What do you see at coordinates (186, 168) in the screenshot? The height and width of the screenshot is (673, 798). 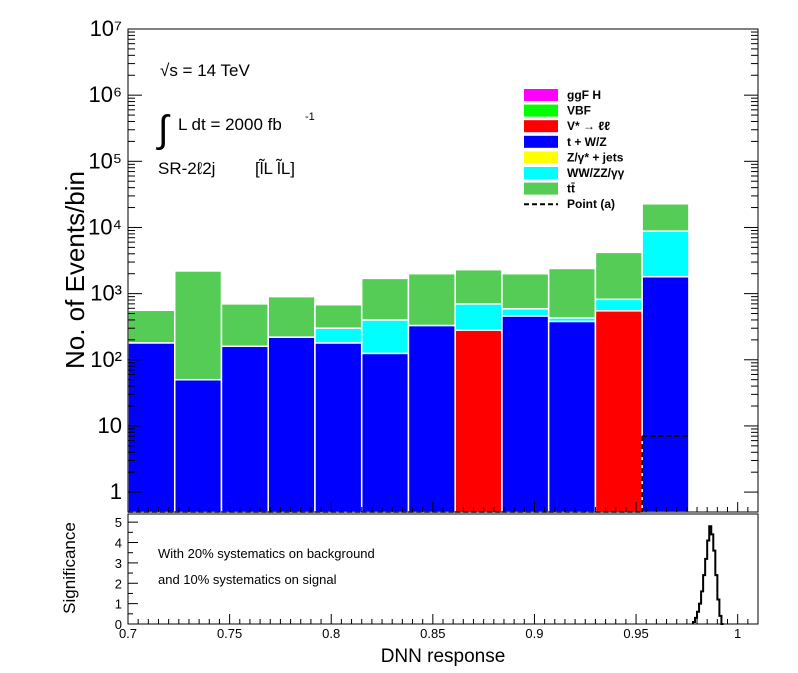 I see `region-label: SR-2ℓ2j` at bounding box center [186, 168].